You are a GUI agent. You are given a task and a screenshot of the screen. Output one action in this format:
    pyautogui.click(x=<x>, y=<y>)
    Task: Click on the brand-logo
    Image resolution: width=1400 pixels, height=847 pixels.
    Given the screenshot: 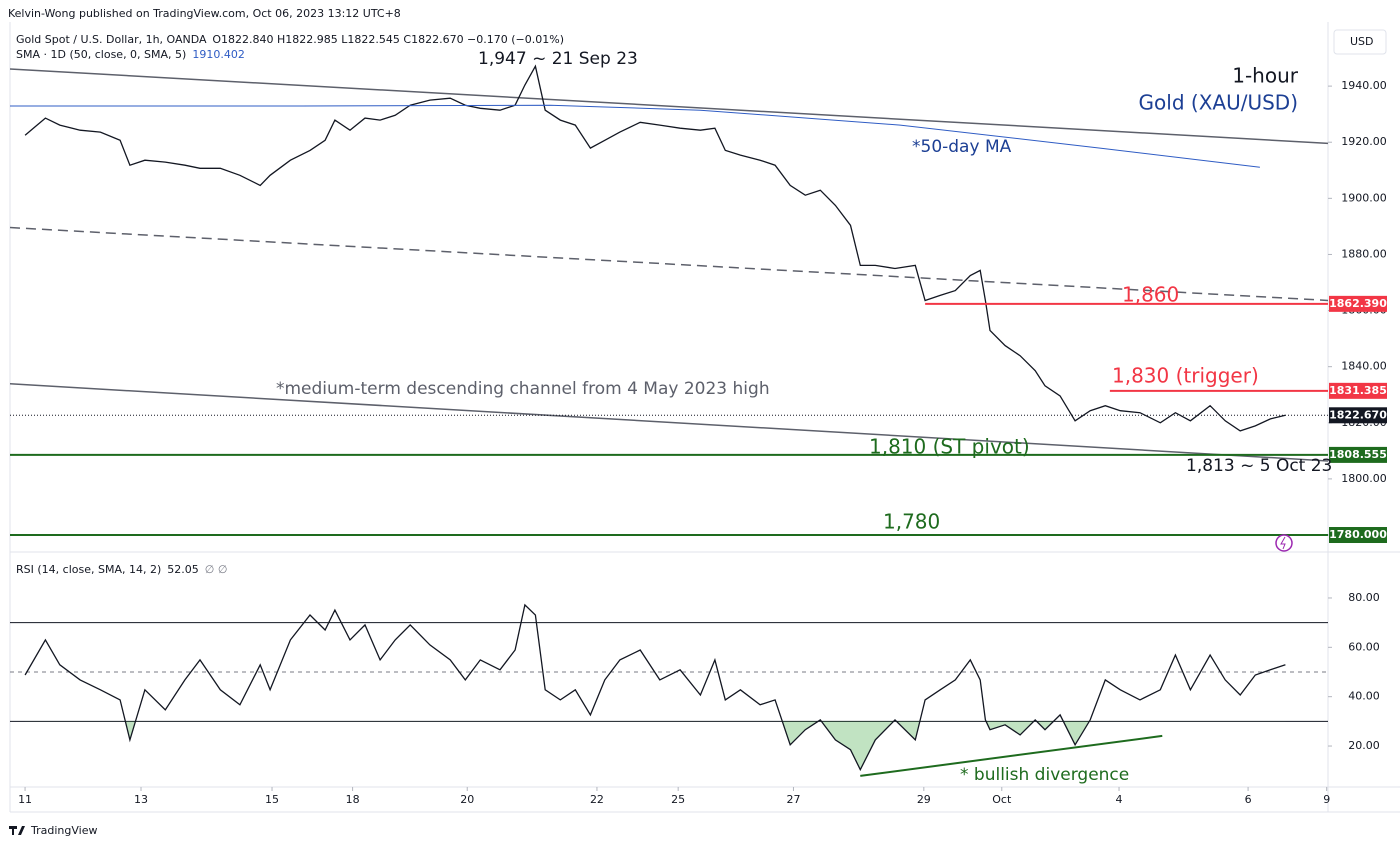 What is the action you would take?
    pyautogui.click(x=17, y=830)
    